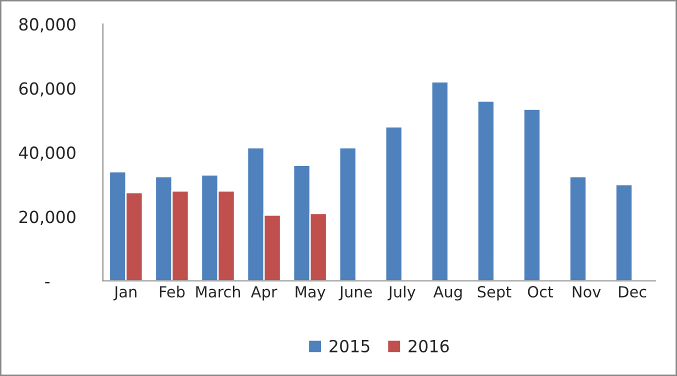  I want to click on legend-label: 2016, so click(428, 346).